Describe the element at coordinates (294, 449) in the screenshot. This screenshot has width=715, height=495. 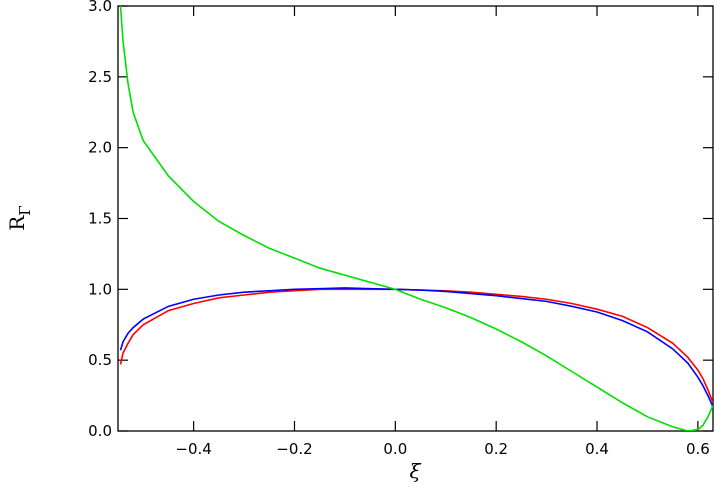
I see `x-tick-label: −0.2` at that location.